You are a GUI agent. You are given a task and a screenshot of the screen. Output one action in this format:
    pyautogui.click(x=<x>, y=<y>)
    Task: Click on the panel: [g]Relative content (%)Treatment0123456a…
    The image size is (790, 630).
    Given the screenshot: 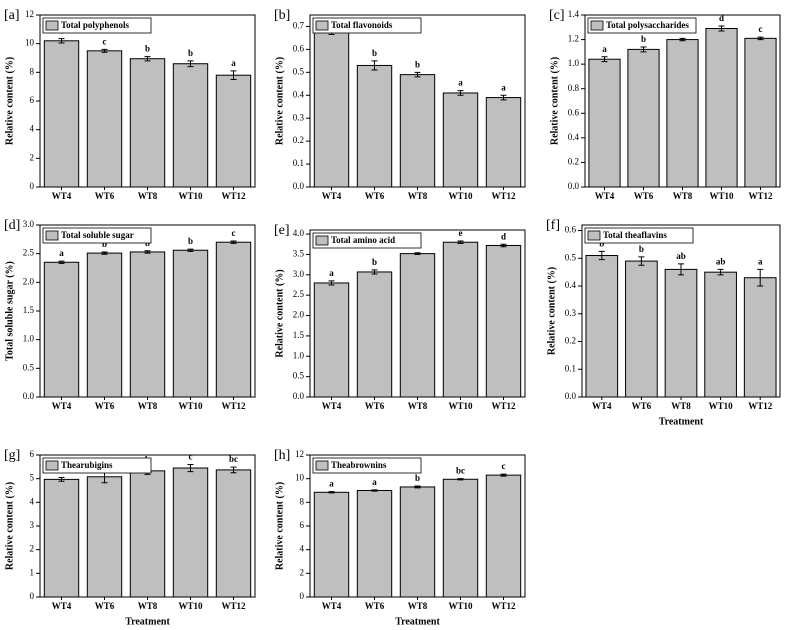 What is the action you would take?
    pyautogui.click(x=130, y=537)
    